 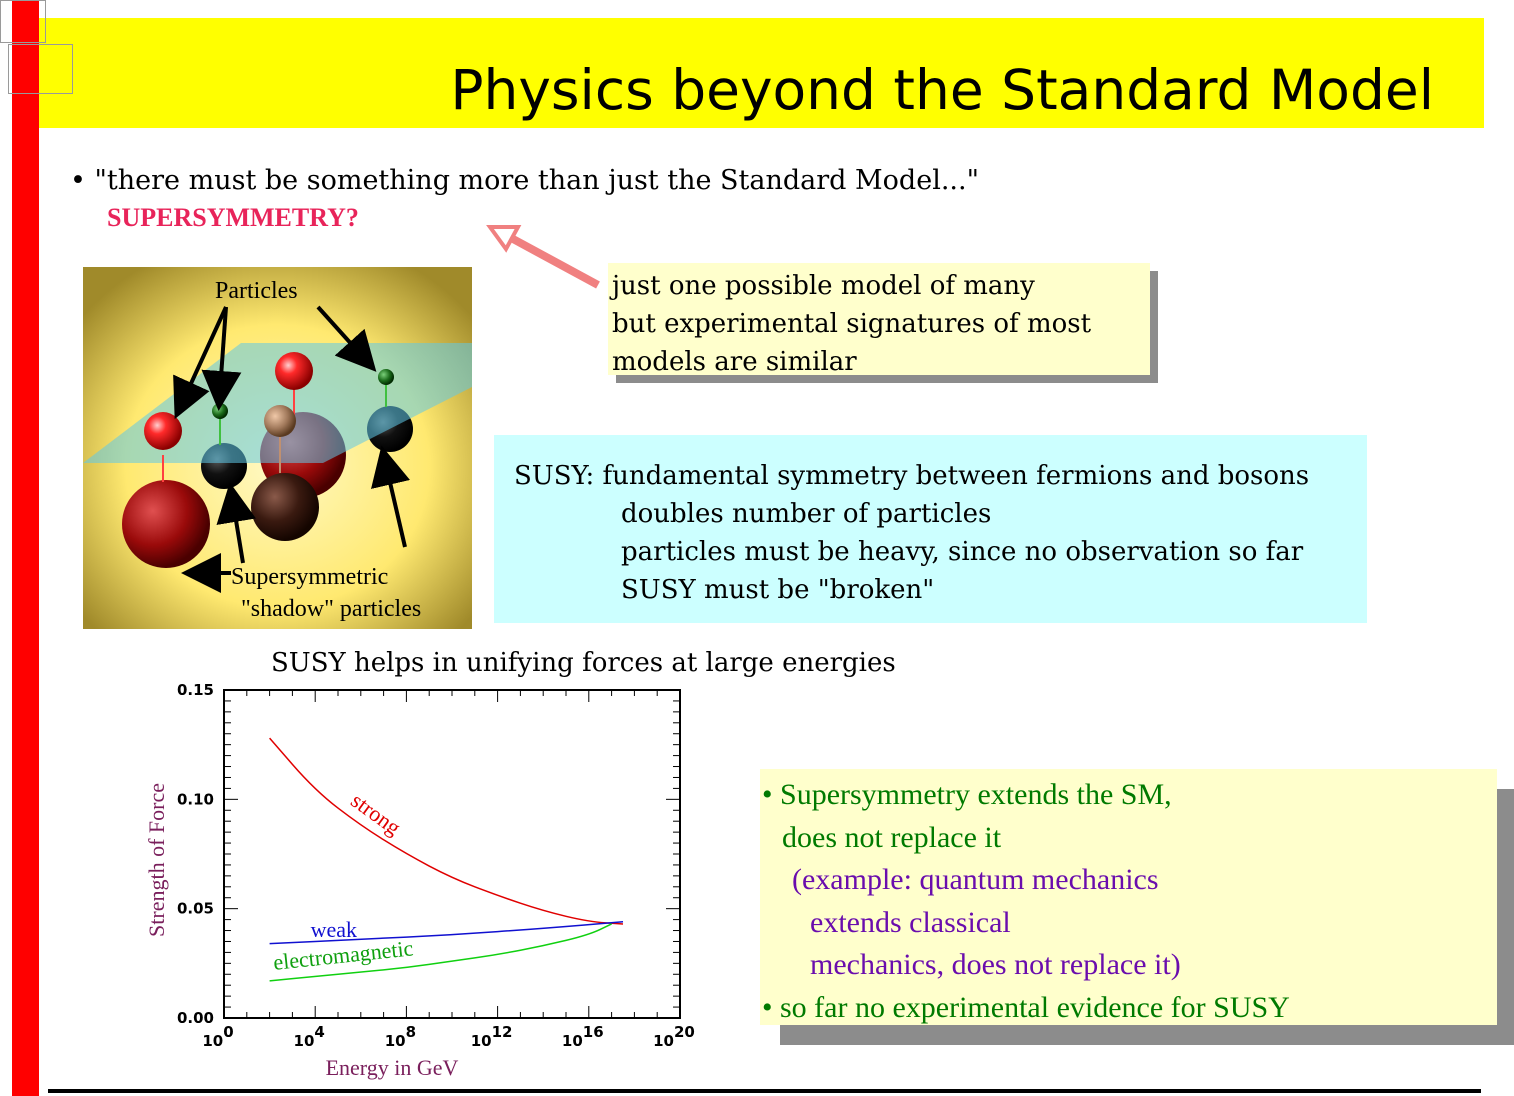 What do you see at coordinates (400, 1036) in the screenshot?
I see `x-tick-label: 10⁸` at bounding box center [400, 1036].